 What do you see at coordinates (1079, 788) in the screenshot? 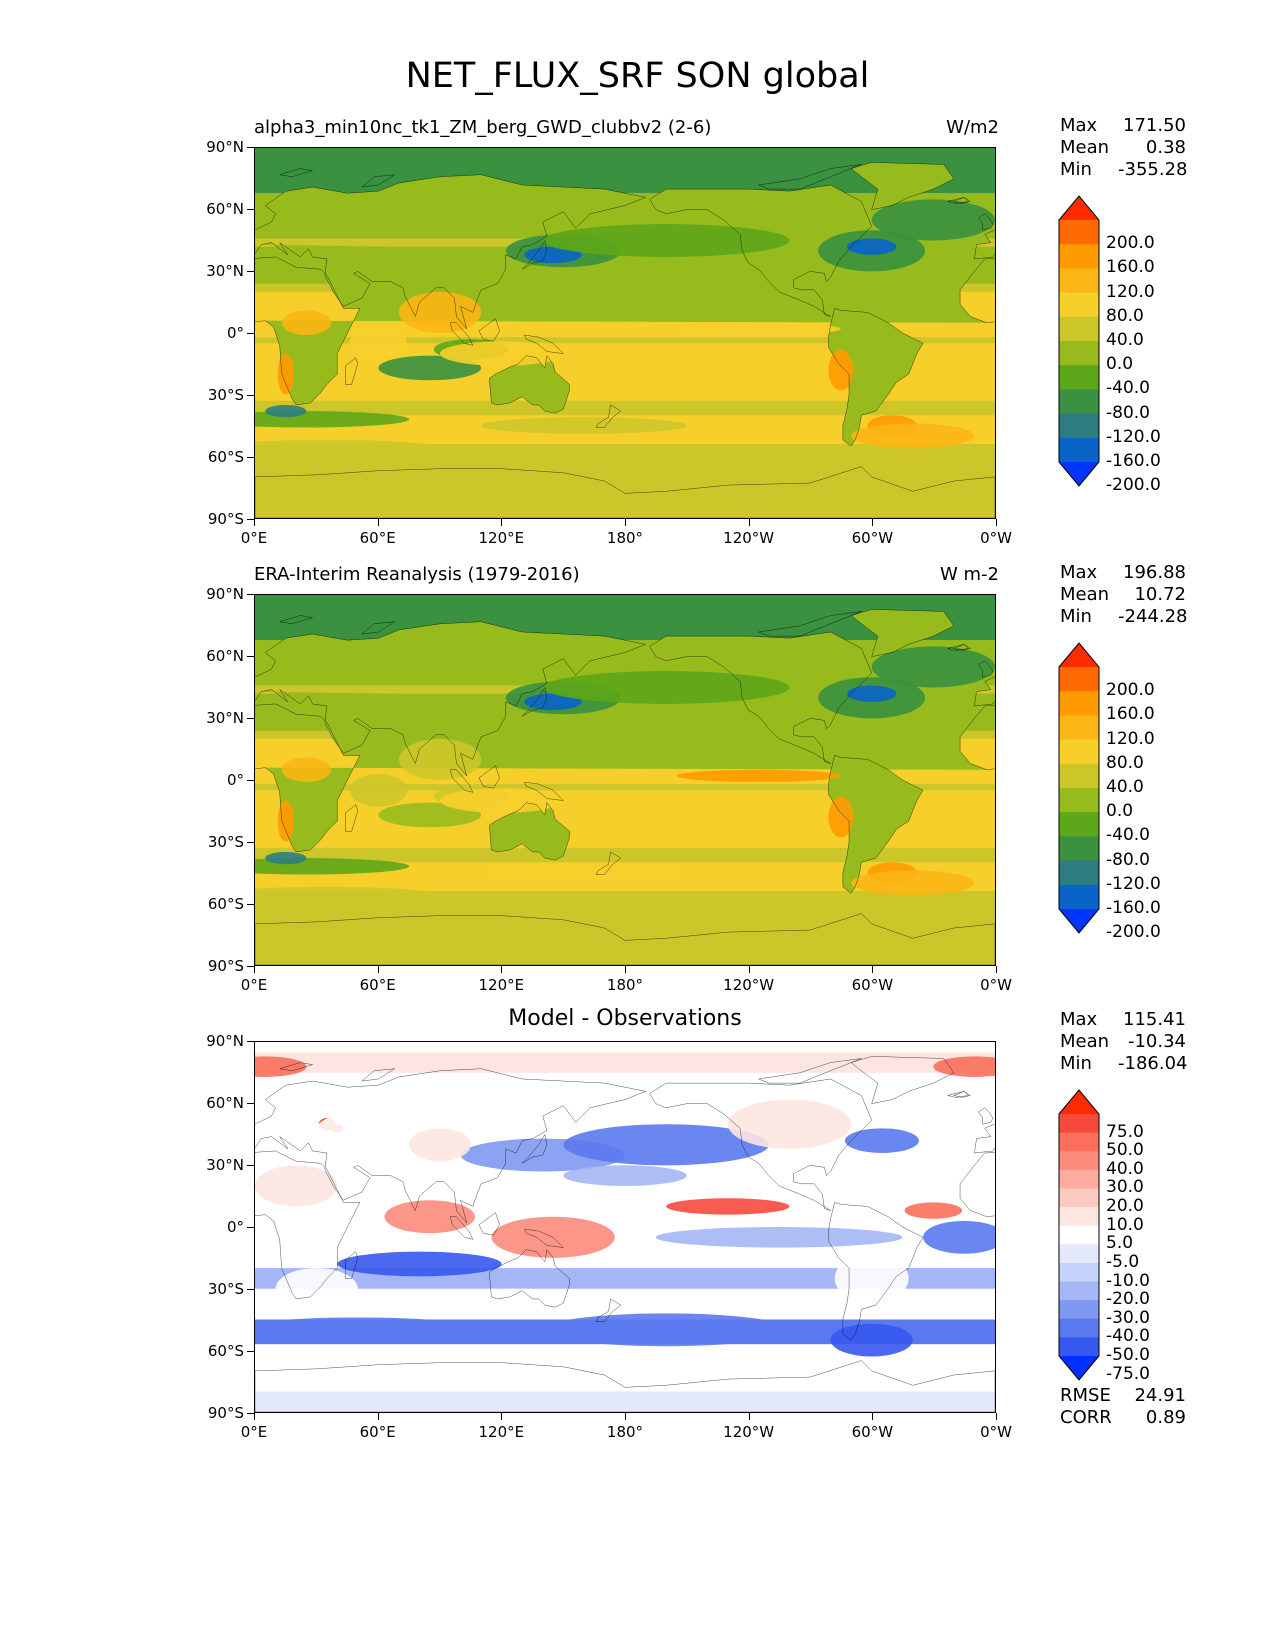
I see `colorbar-outline` at bounding box center [1079, 788].